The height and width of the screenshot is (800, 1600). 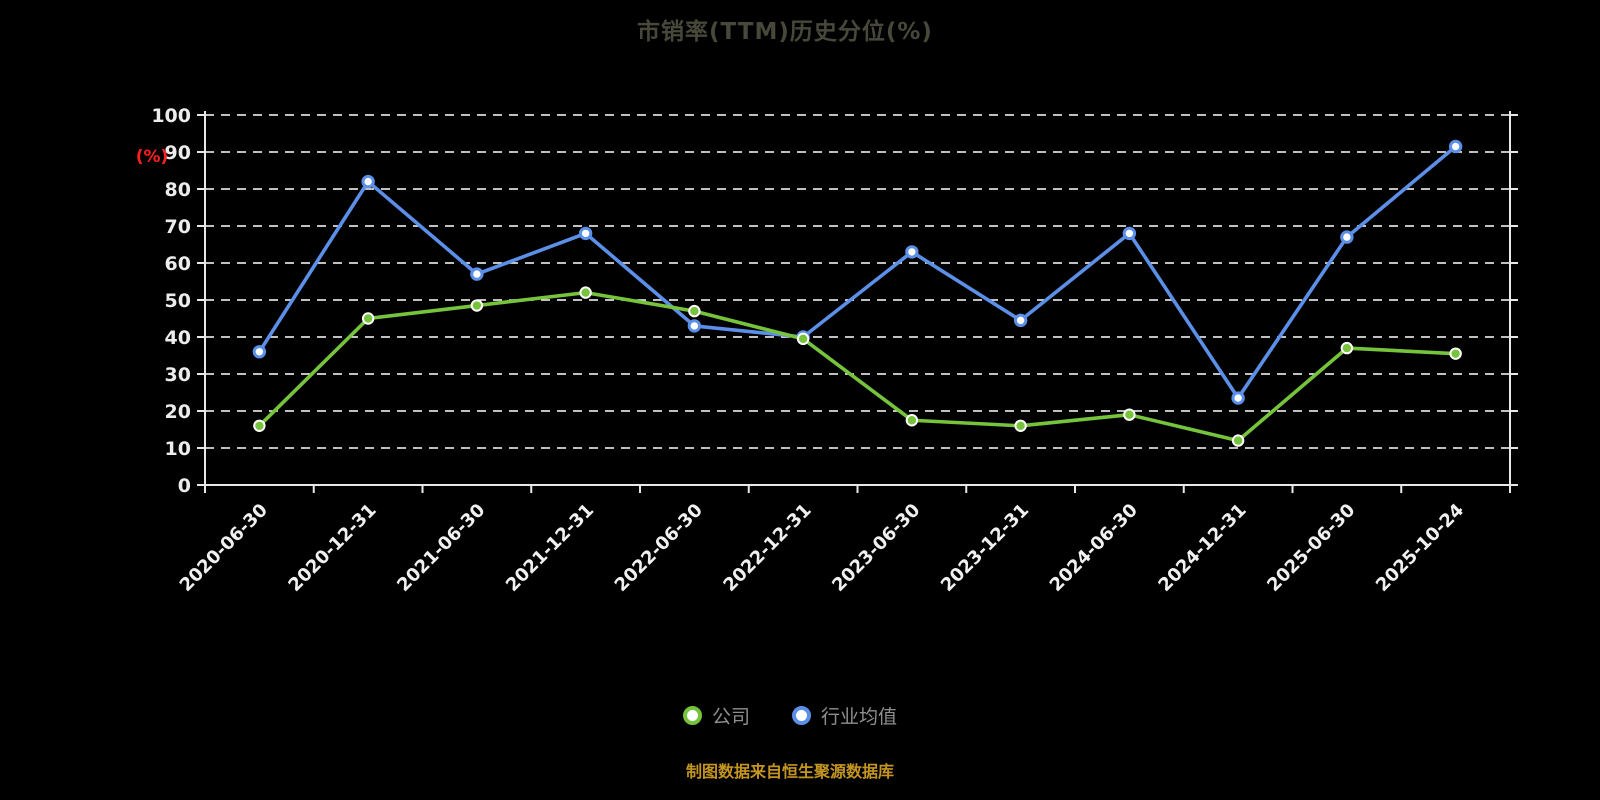 What do you see at coordinates (659, 548) in the screenshot?
I see `x-axis-tick-label: 2022-06-30` at bounding box center [659, 548].